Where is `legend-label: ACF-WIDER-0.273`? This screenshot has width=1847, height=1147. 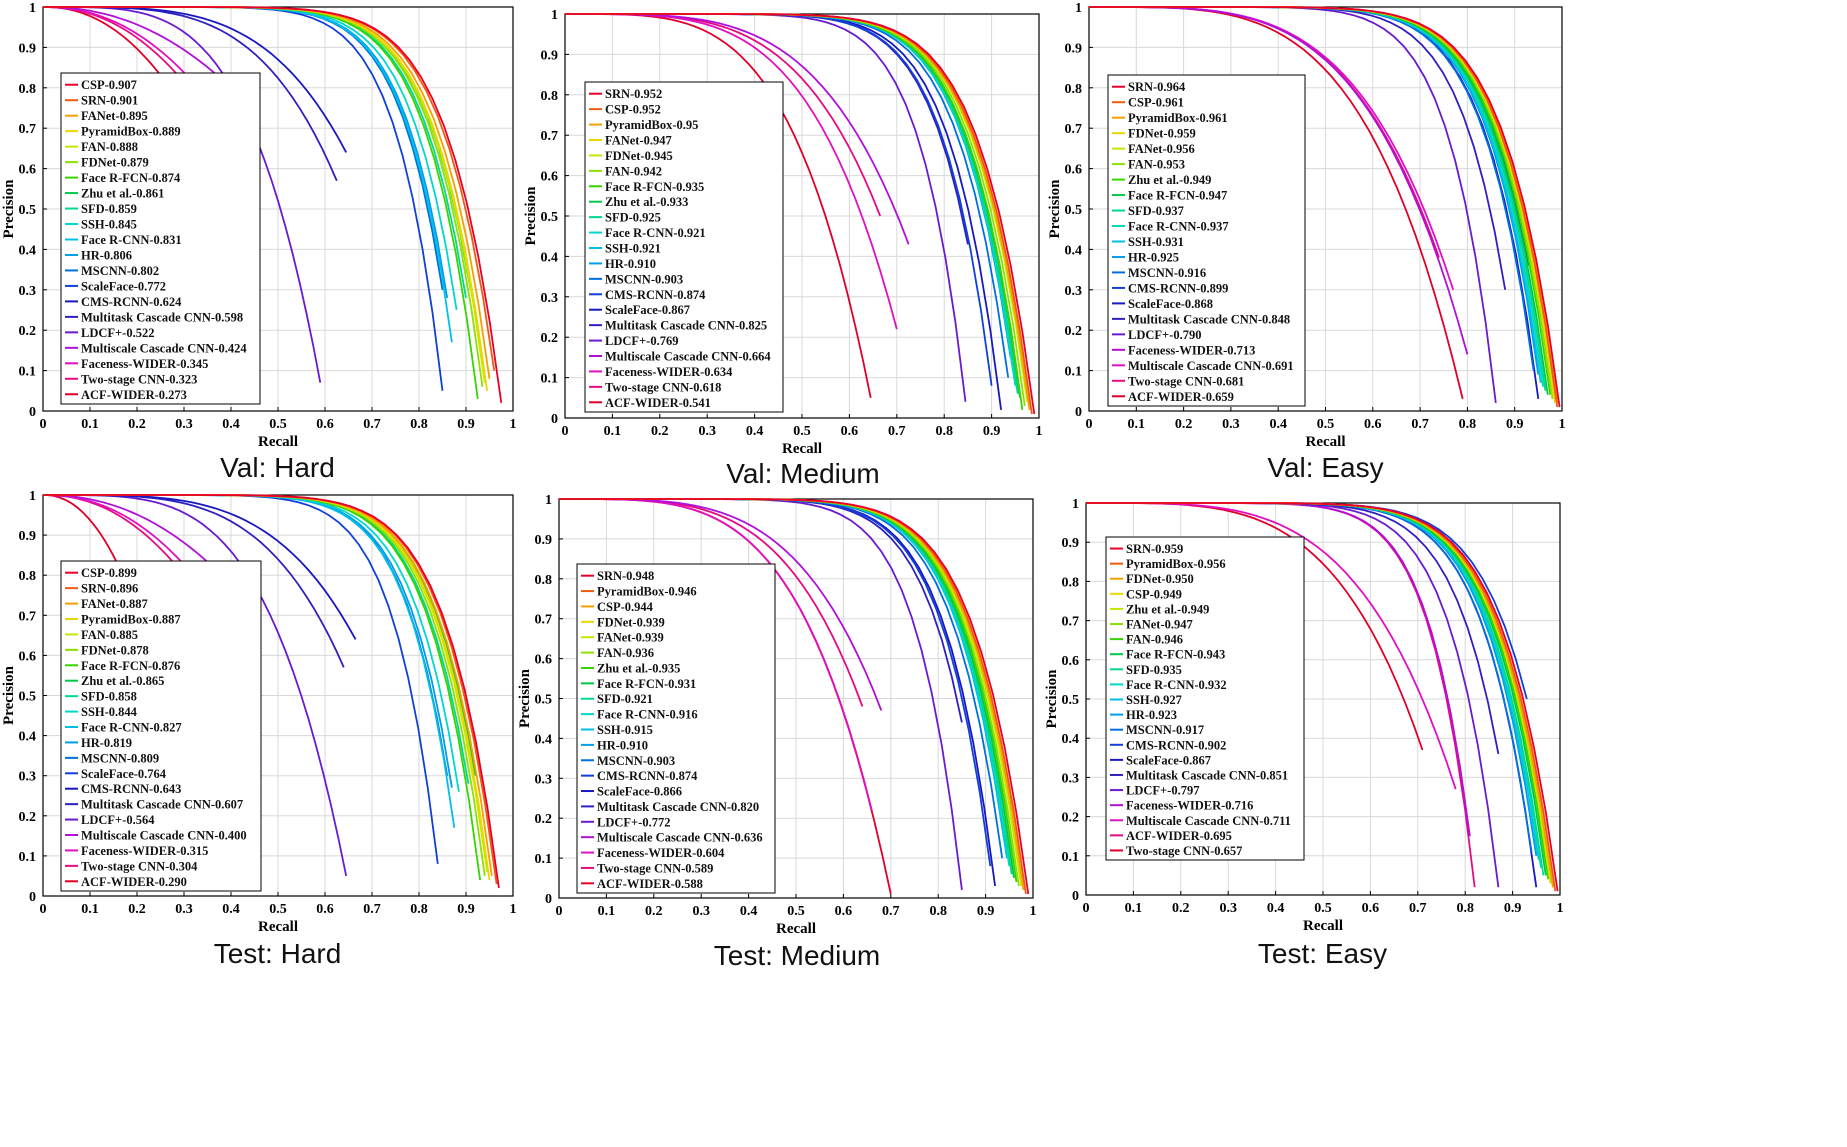
legend-label: ACF-WIDER-0.273 is located at coordinates (134, 395).